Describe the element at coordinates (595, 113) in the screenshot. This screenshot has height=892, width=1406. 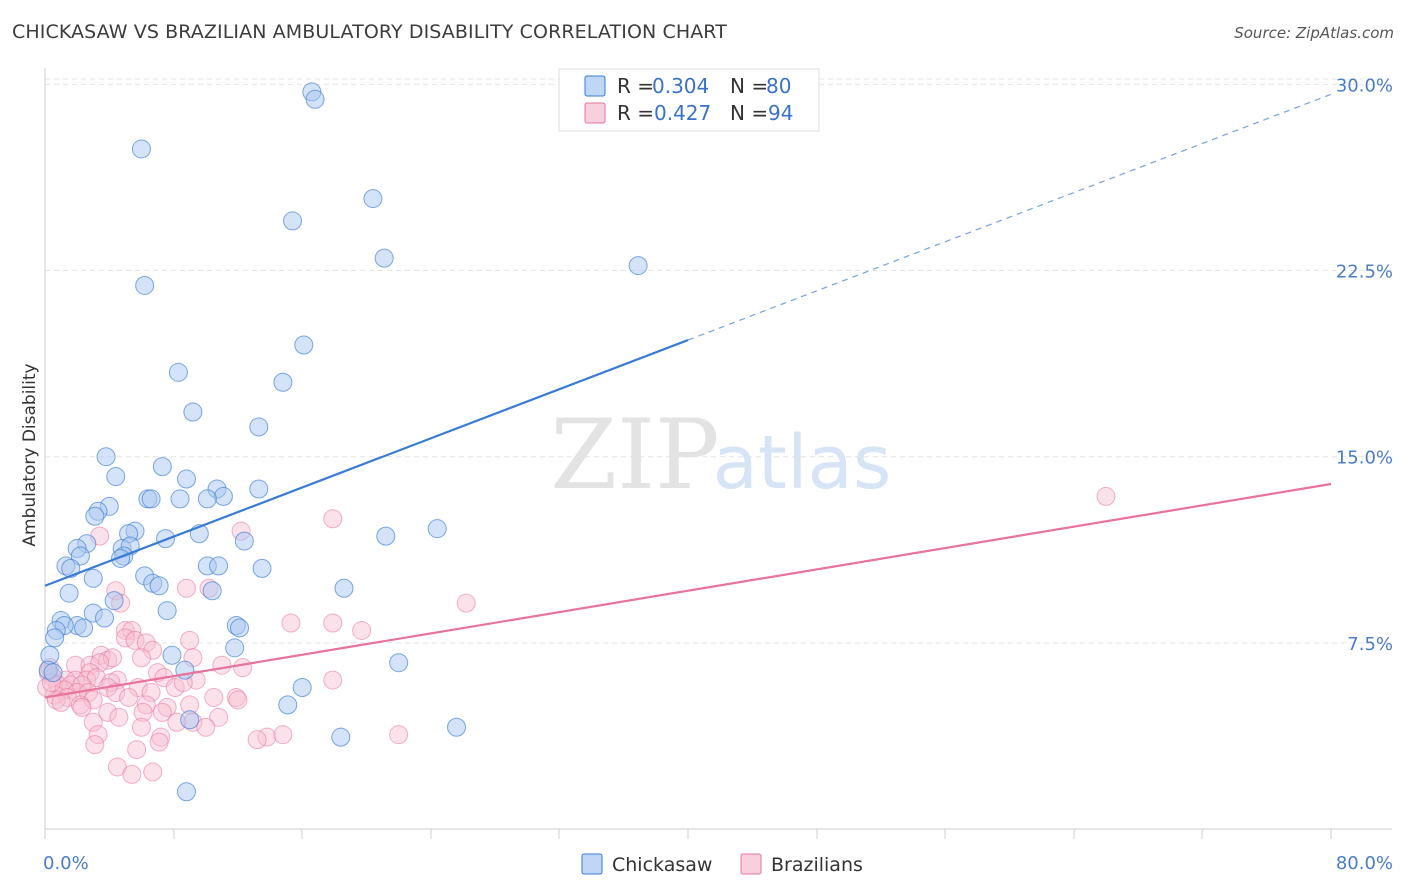
I see `legend-swatch-brazilians` at that location.